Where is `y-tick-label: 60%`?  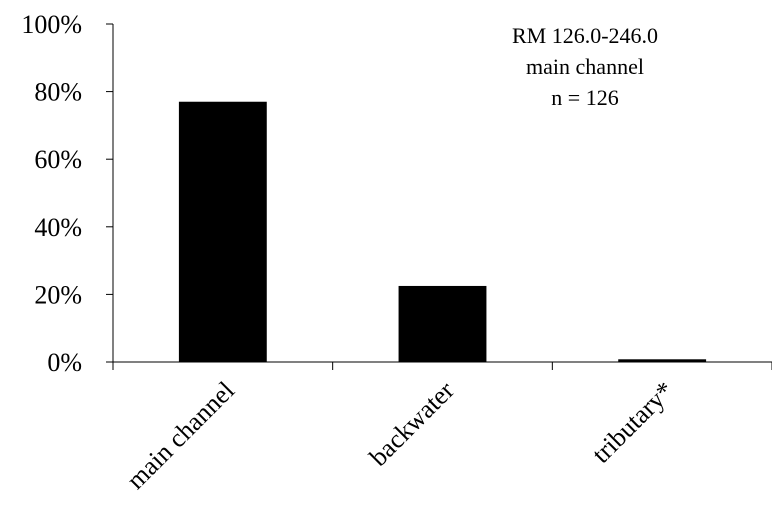 y-tick-label: 60% is located at coordinates (58, 159).